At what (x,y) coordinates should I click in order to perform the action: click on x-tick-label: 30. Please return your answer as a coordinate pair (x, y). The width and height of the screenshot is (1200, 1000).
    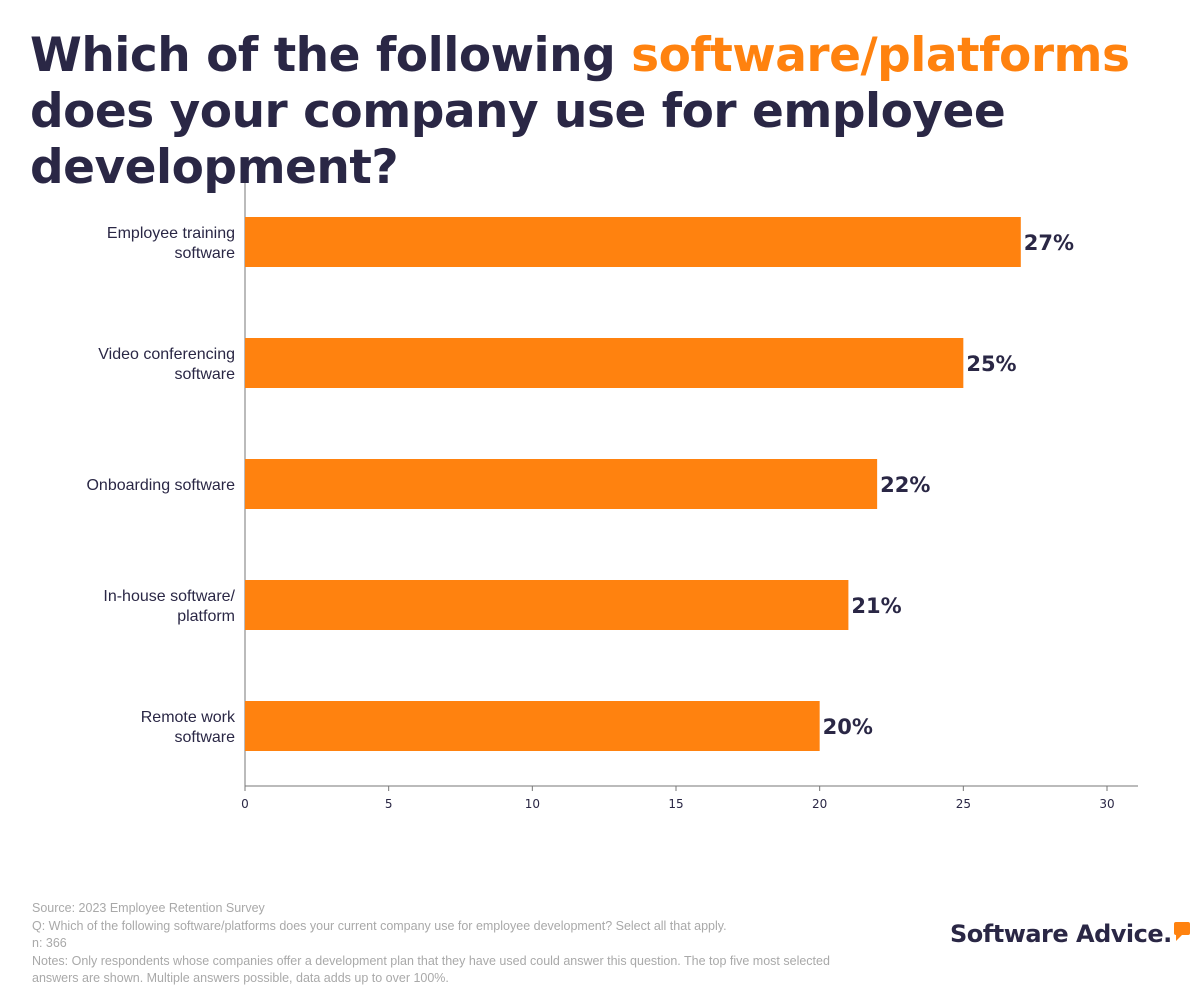
    Looking at the image, I should click on (1106, 804).